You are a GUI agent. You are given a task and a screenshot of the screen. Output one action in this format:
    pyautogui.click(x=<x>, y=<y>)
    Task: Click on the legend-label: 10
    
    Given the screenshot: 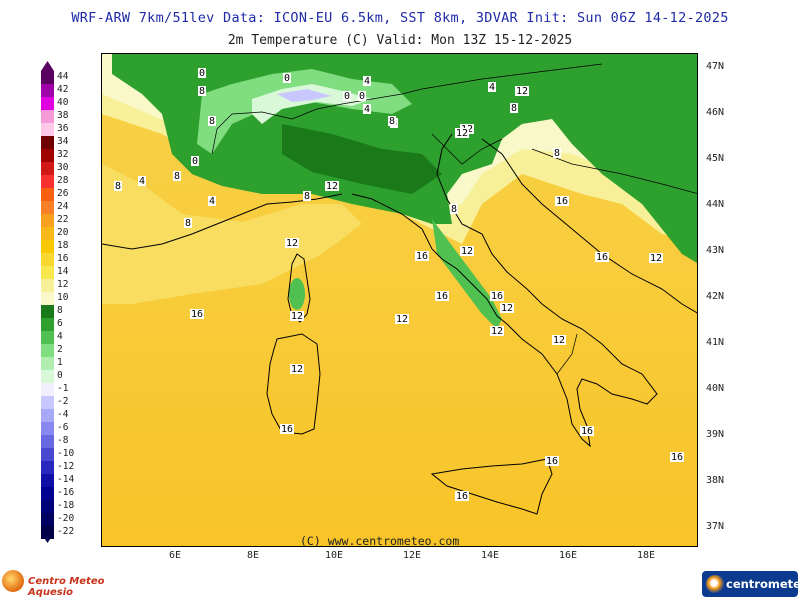 What is the action you would take?
    pyautogui.click(x=63, y=297)
    